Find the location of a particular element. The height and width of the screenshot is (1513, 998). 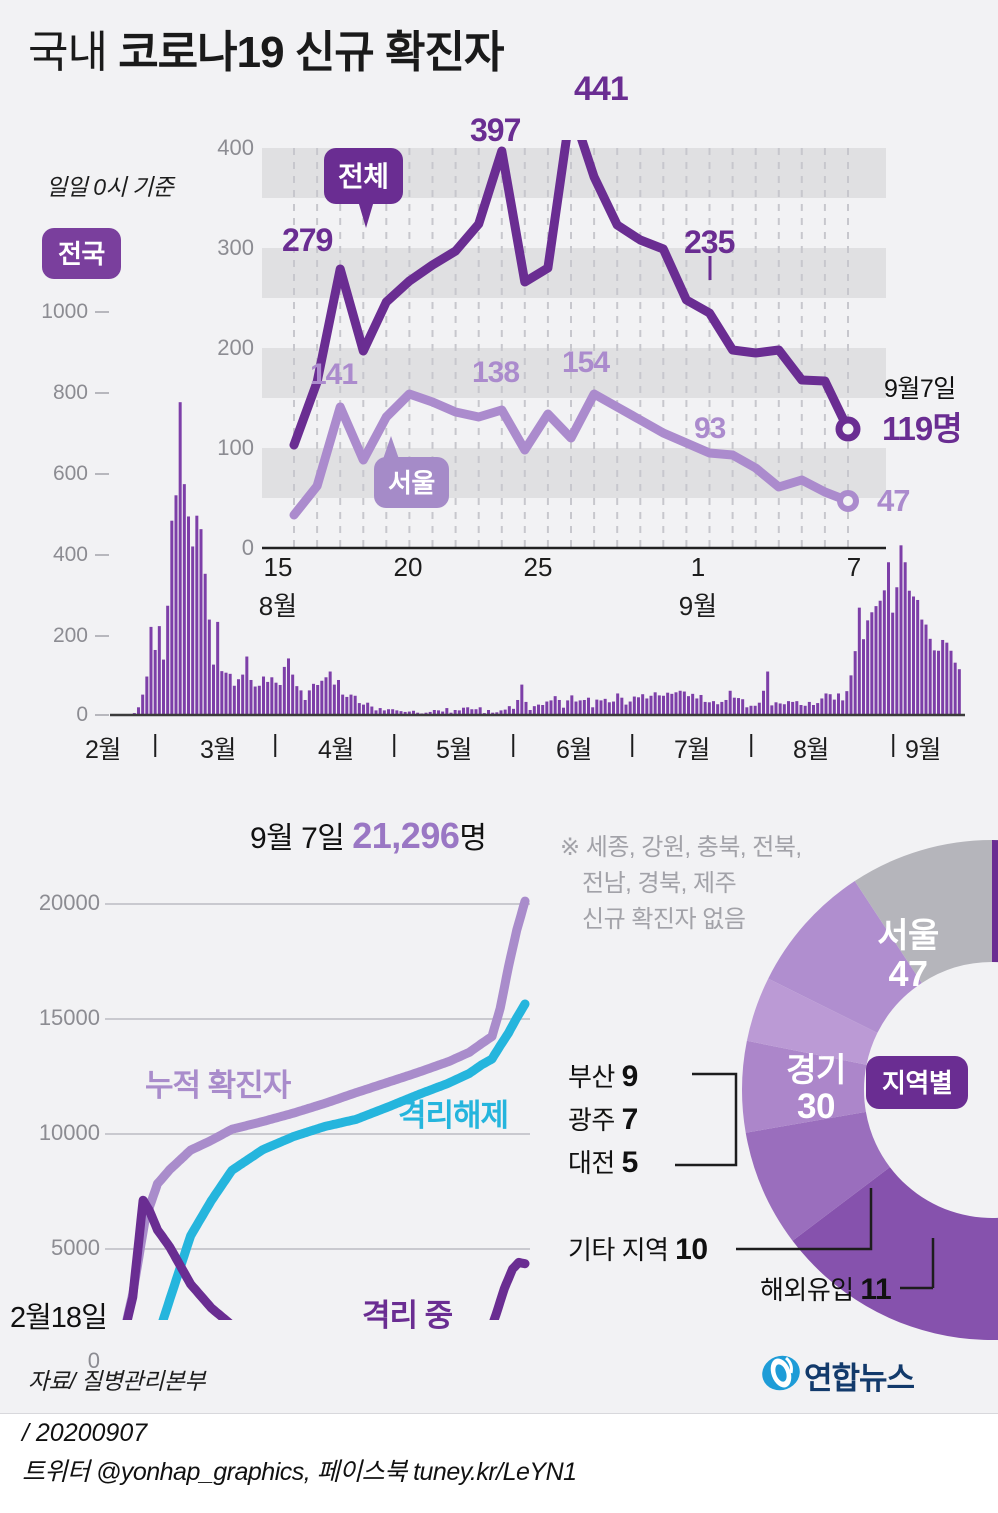

page-title: 국내 코로나19 신규 확진자 is located at coordinates (266, 53).